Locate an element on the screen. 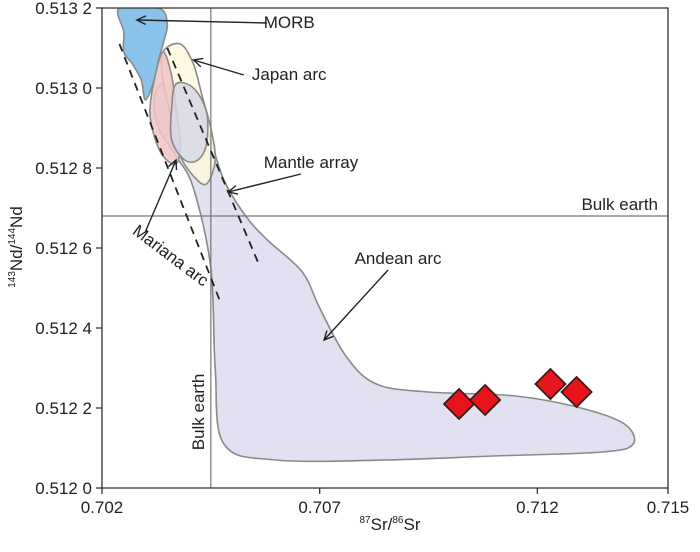  label-andean-arc: Andean arc is located at coordinates (398, 258).